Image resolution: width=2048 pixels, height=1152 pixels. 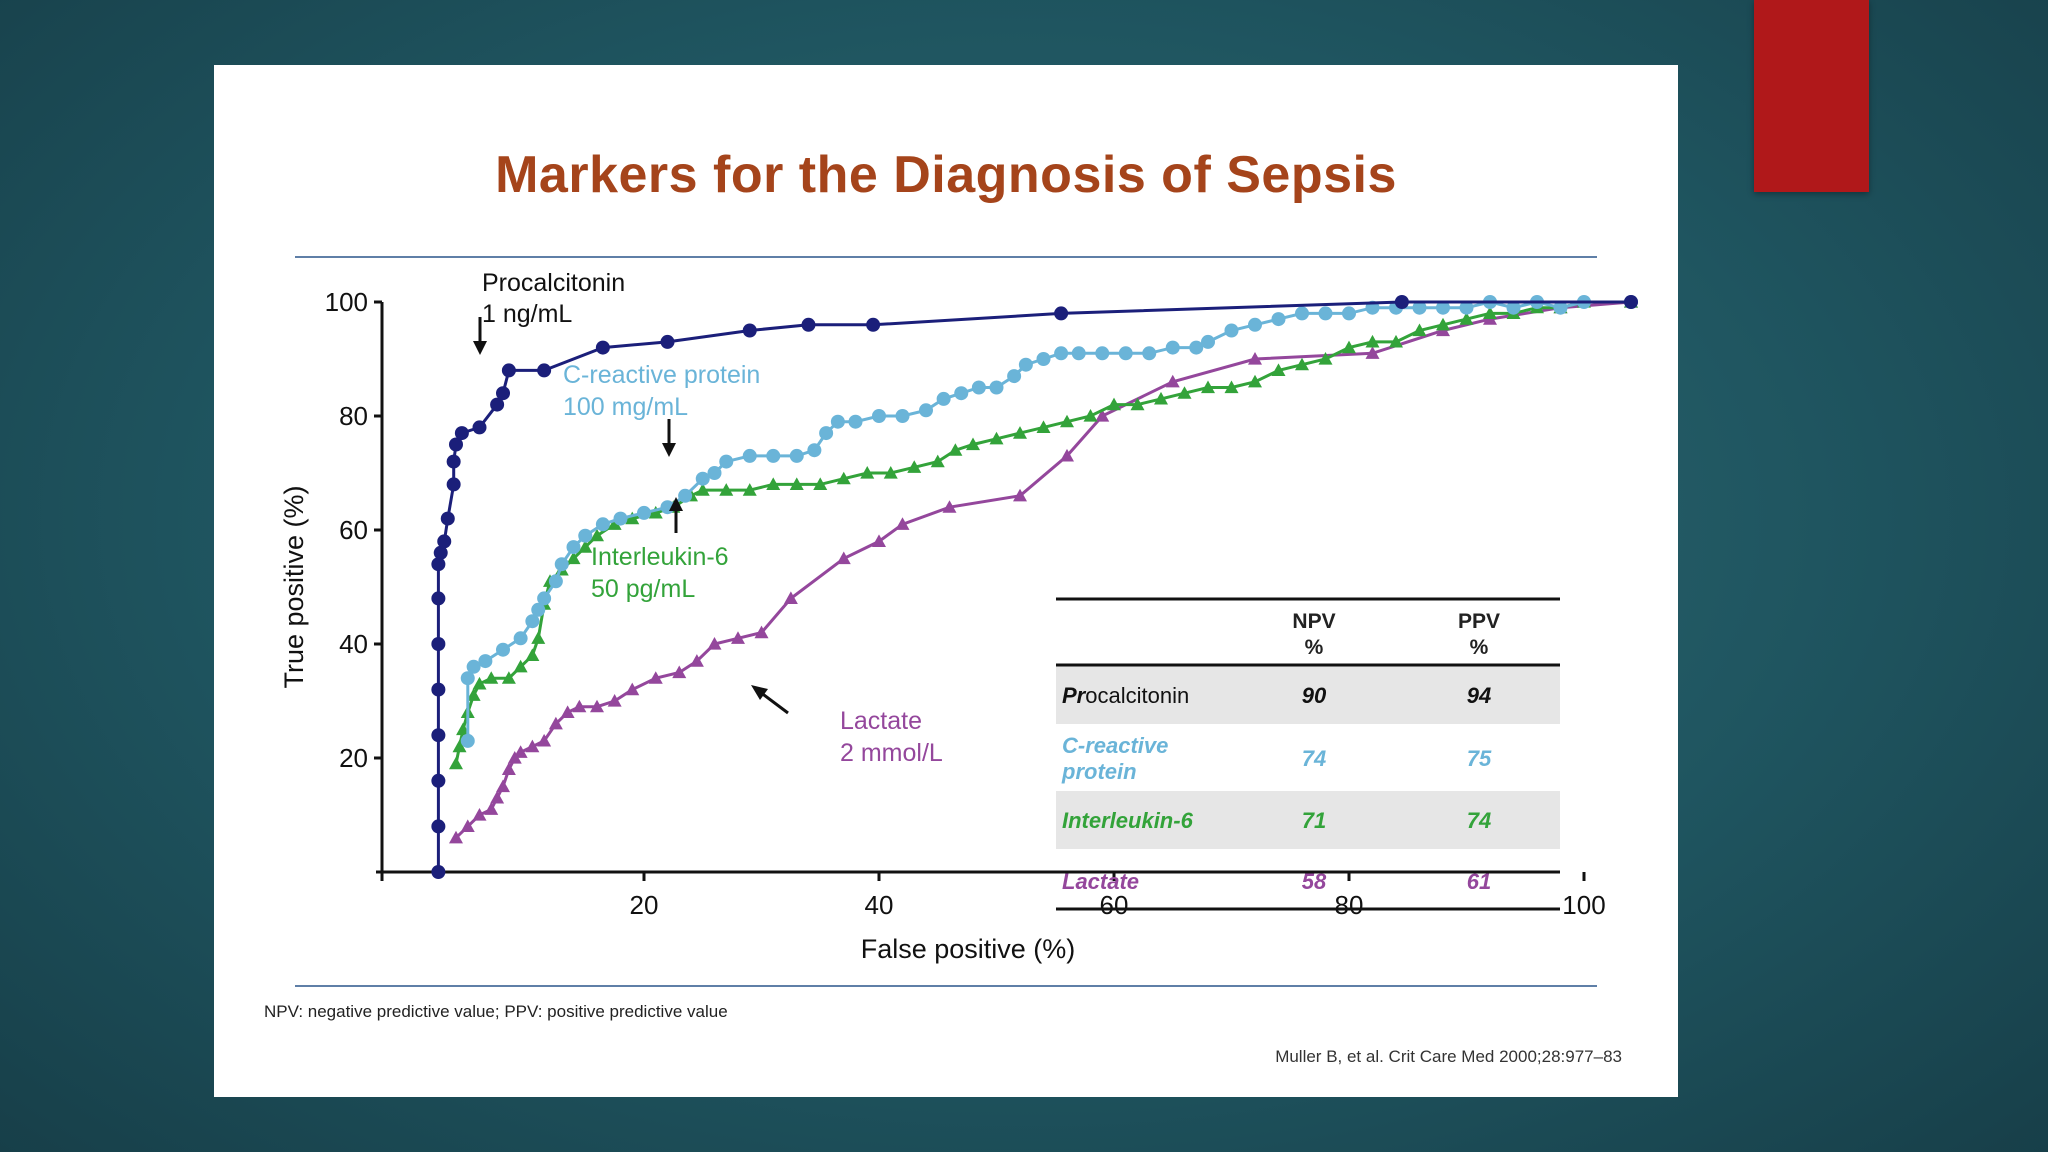 What do you see at coordinates (891, 753) in the screenshot?
I see `lactate-threshold: 2 mmol/L` at bounding box center [891, 753].